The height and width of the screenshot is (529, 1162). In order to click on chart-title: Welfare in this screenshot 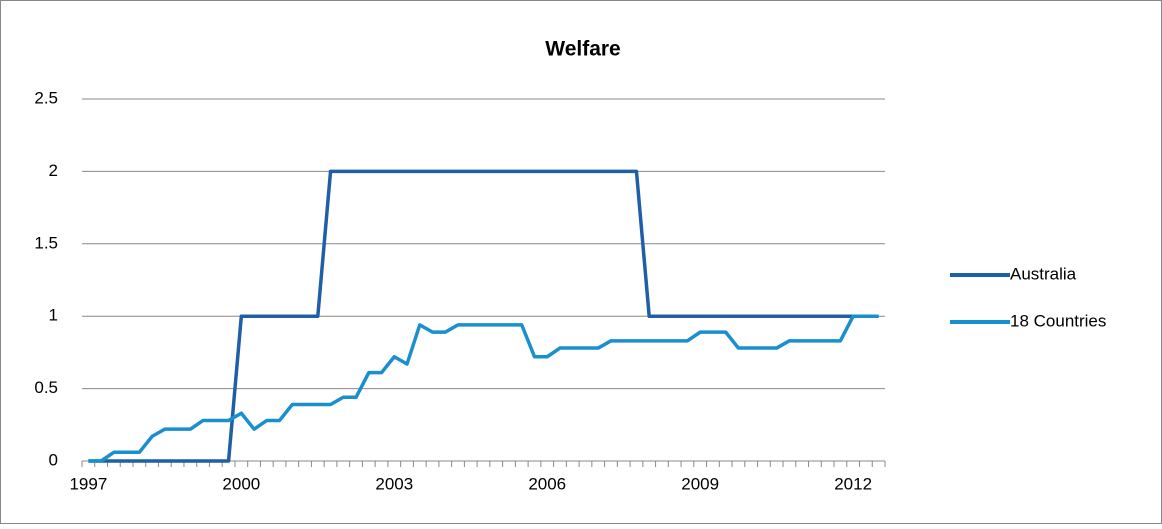, I will do `click(582, 49)`.